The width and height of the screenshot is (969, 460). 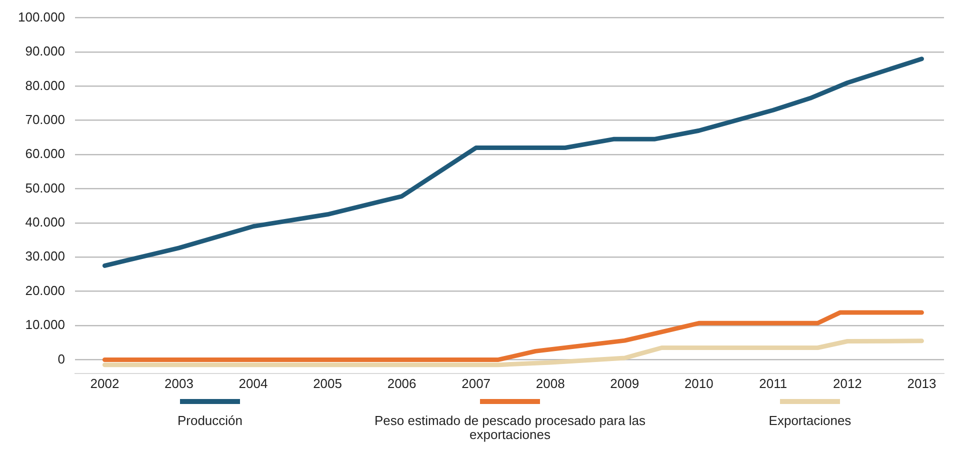 What do you see at coordinates (45, 256) in the screenshot?
I see `y-tick-label: 30.000` at bounding box center [45, 256].